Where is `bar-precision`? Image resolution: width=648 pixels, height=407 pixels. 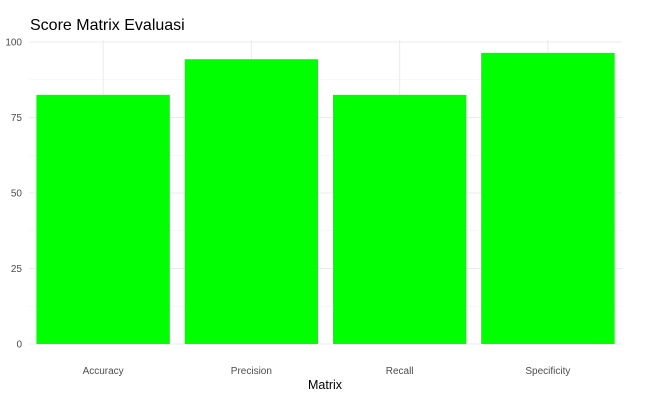 bar-precision is located at coordinates (251, 202).